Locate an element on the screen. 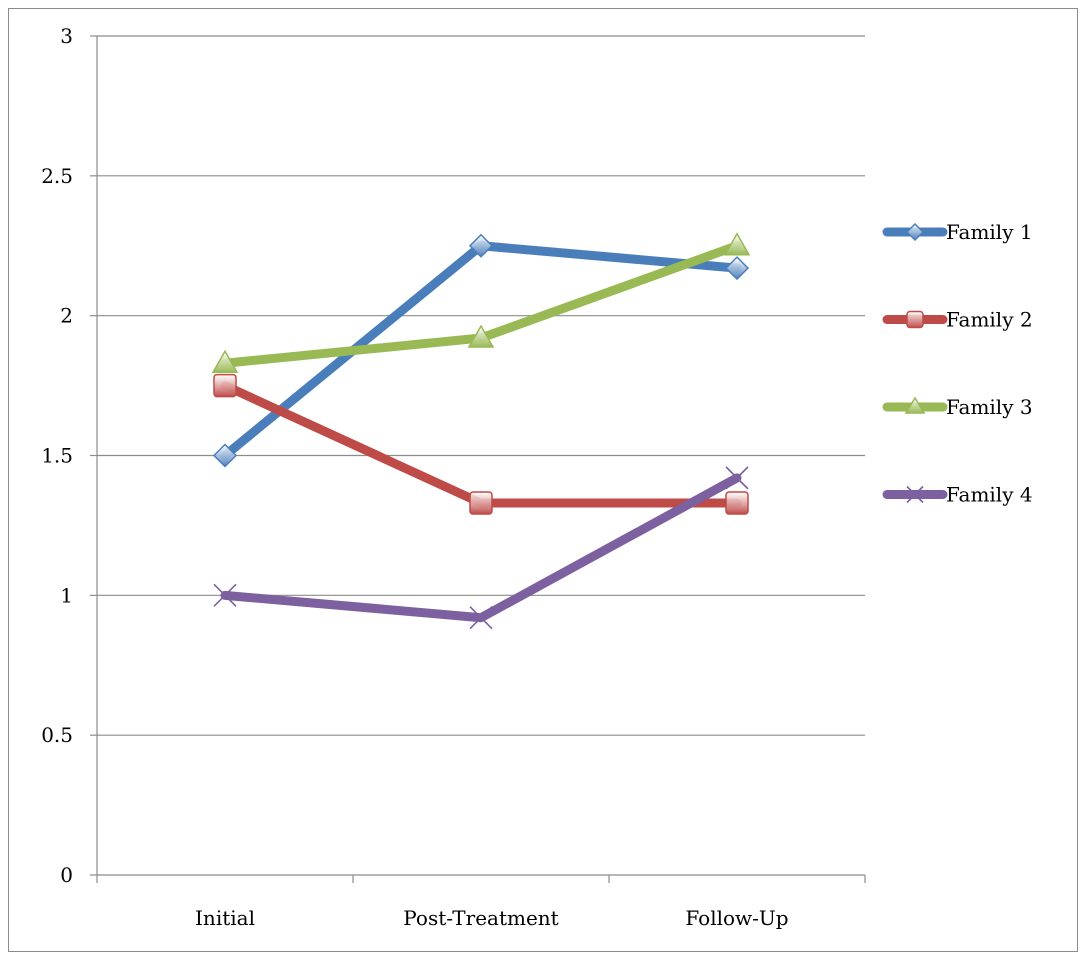 The image size is (1081, 955). legend-item-2: Family 2 is located at coordinates (957, 320).